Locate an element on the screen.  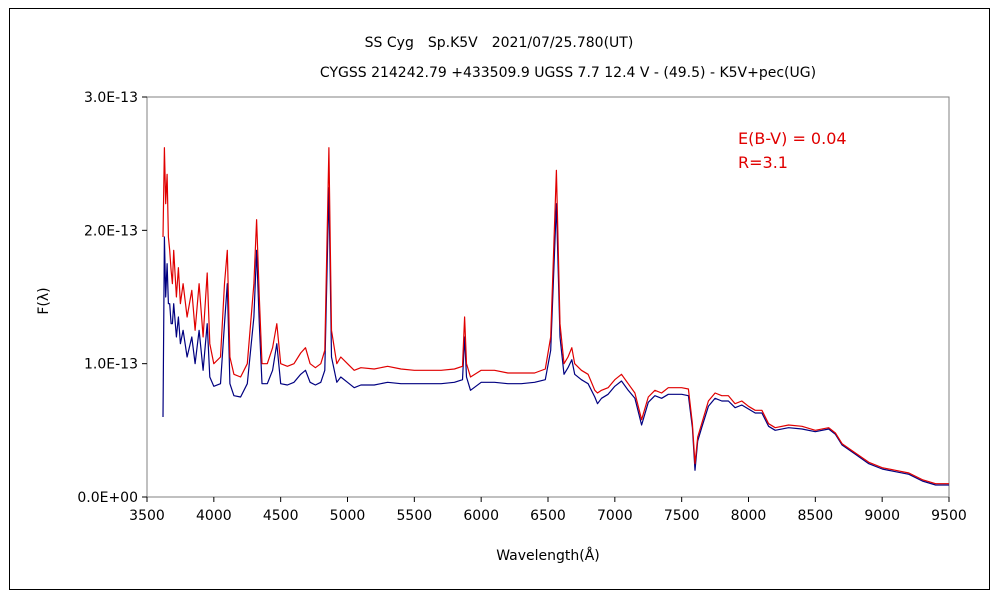
x-tick-label: 9000 is located at coordinates (882, 516).